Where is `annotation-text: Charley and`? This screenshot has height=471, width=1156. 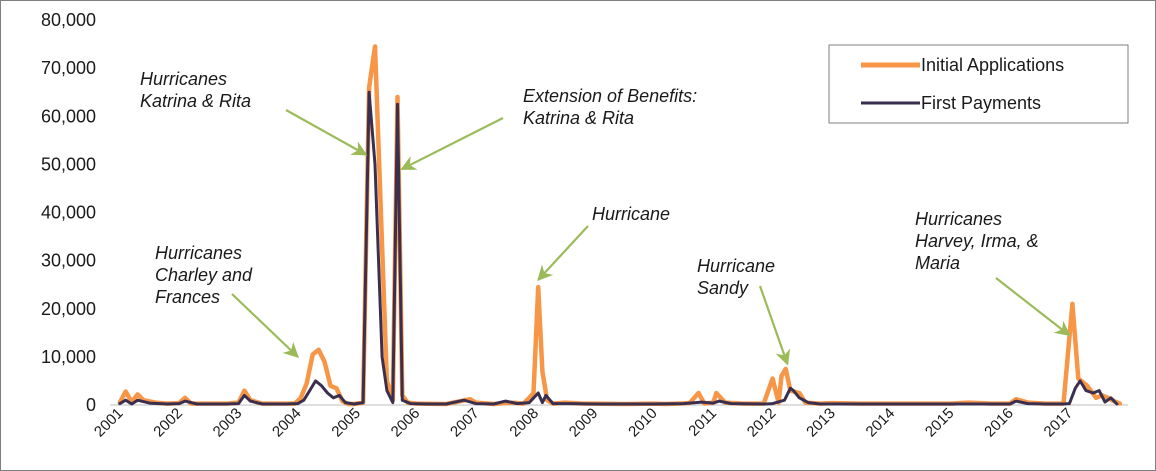 annotation-text: Charley and is located at coordinates (204, 275).